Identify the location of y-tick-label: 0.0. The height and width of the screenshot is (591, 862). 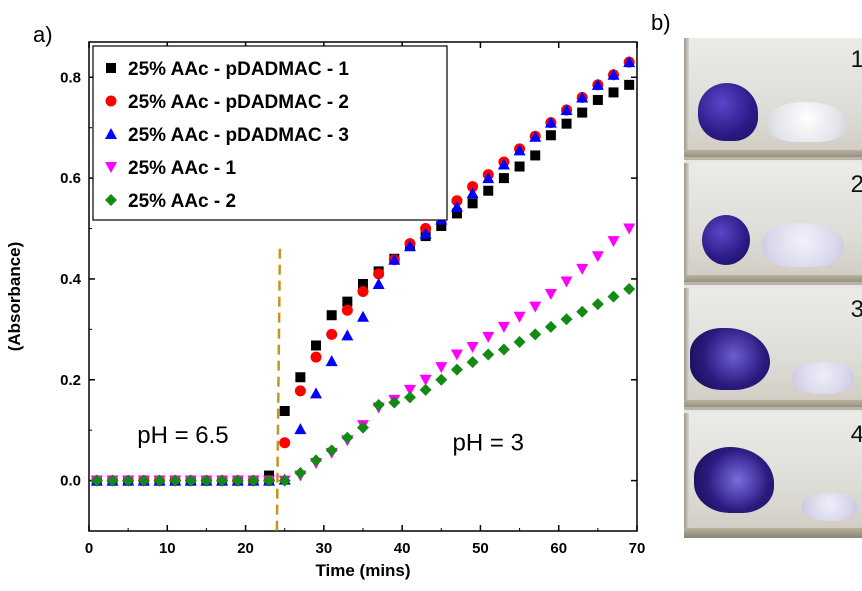
(70, 481).